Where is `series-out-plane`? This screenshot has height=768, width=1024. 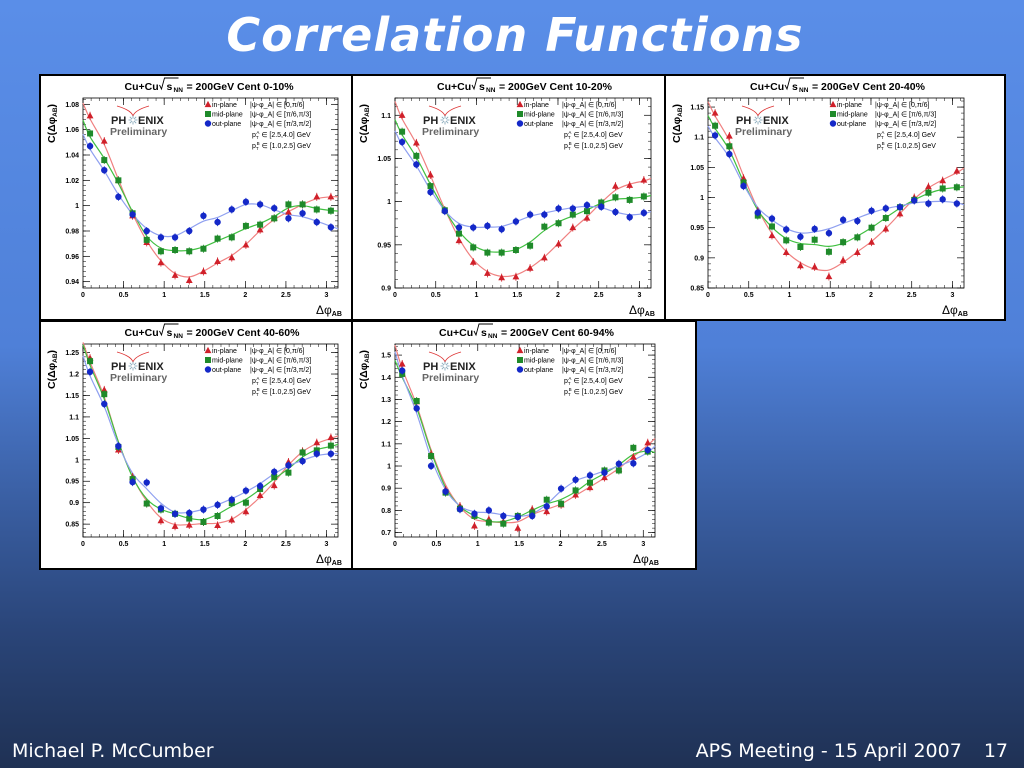 series-out-plane is located at coordinates (210, 192).